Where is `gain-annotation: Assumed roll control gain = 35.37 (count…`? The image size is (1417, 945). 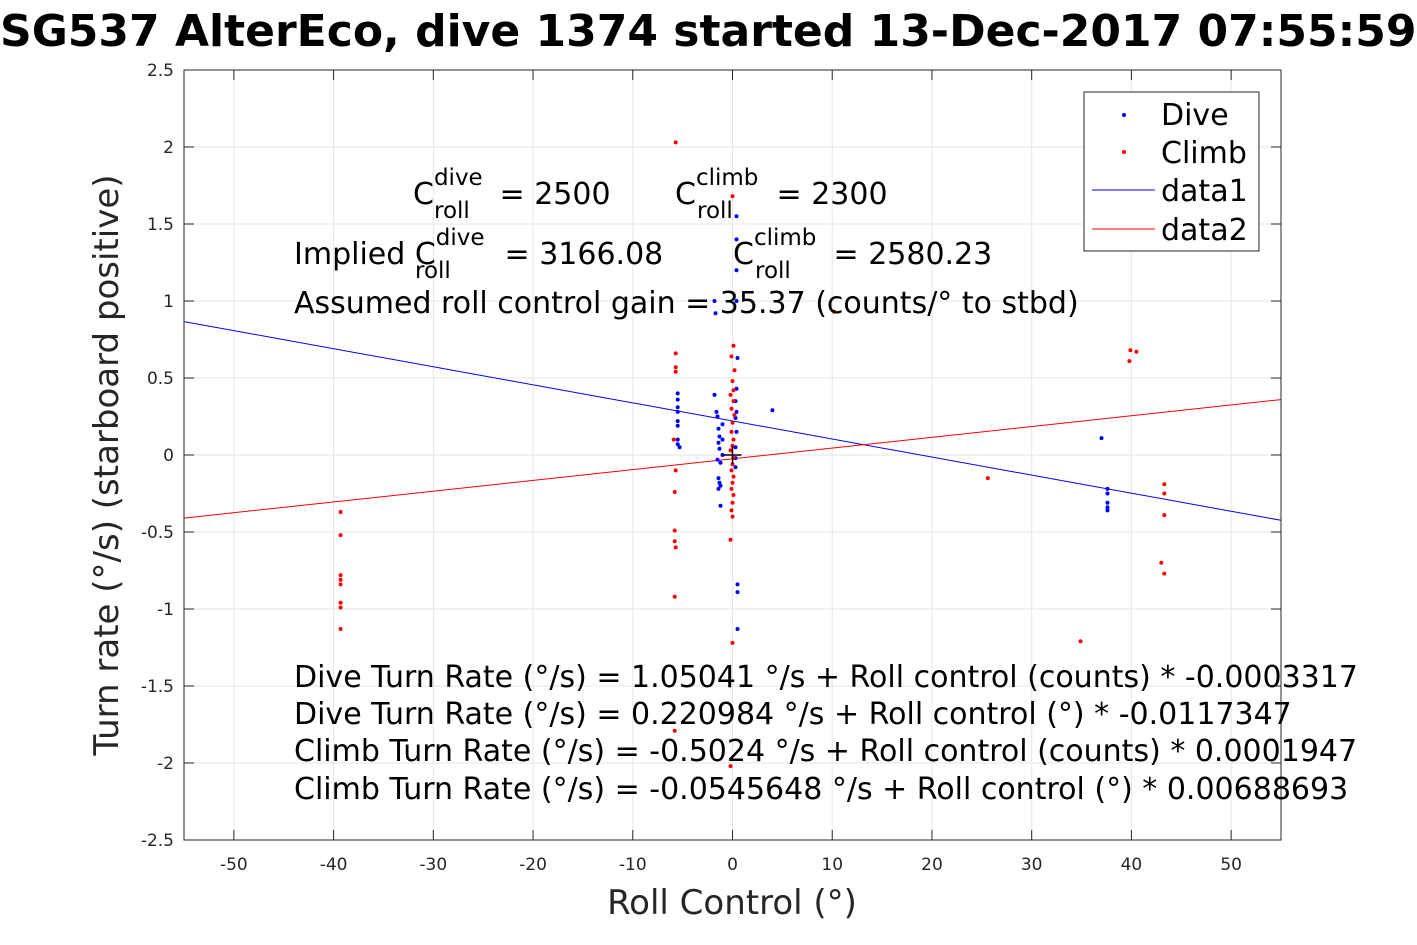 gain-annotation: Assumed roll control gain = 35.37 (count… is located at coordinates (686, 303).